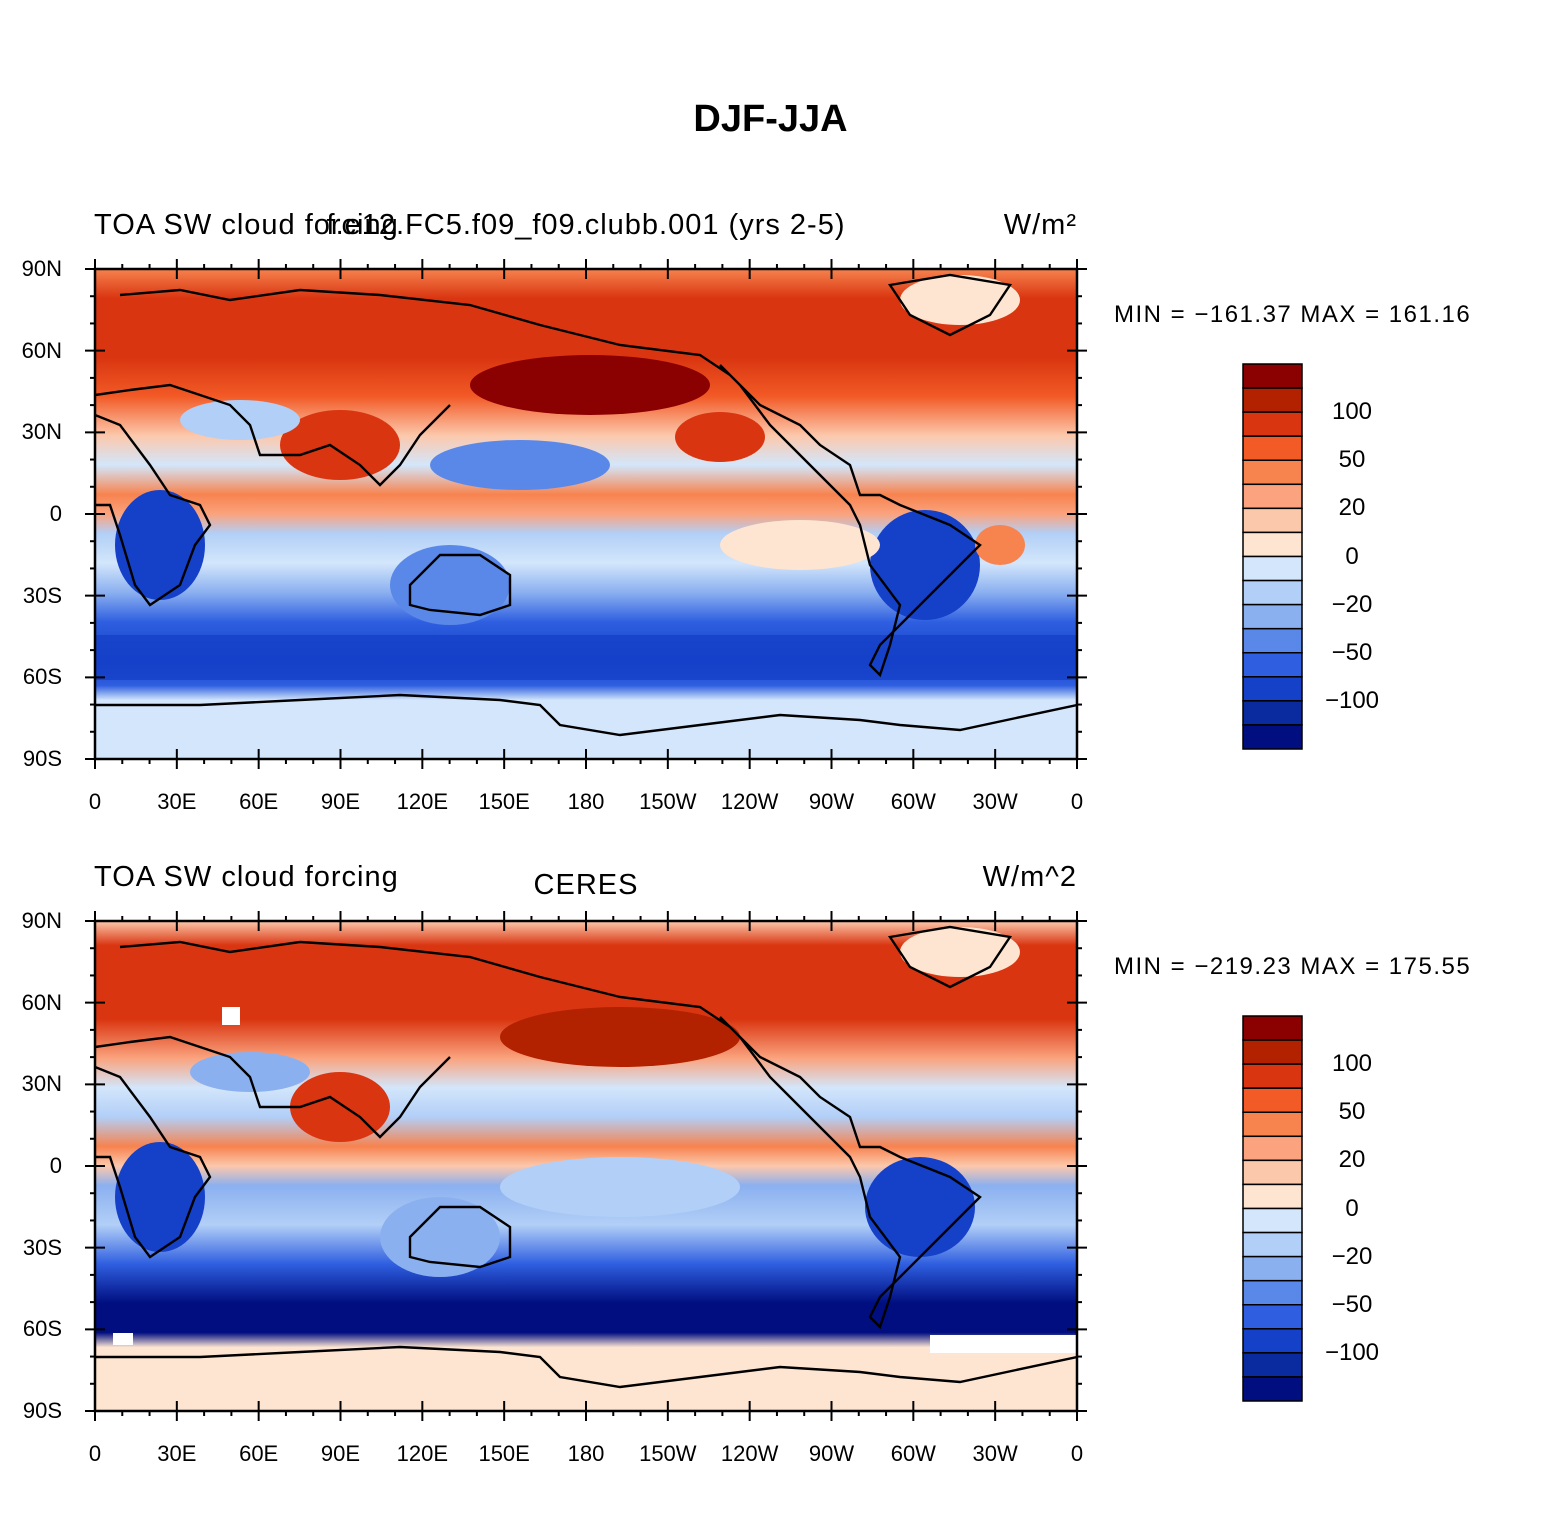 This screenshot has height=1538, width=1541. Describe the element at coordinates (770, 119) in the screenshot. I see `figure-title: DJF-JJA` at that location.